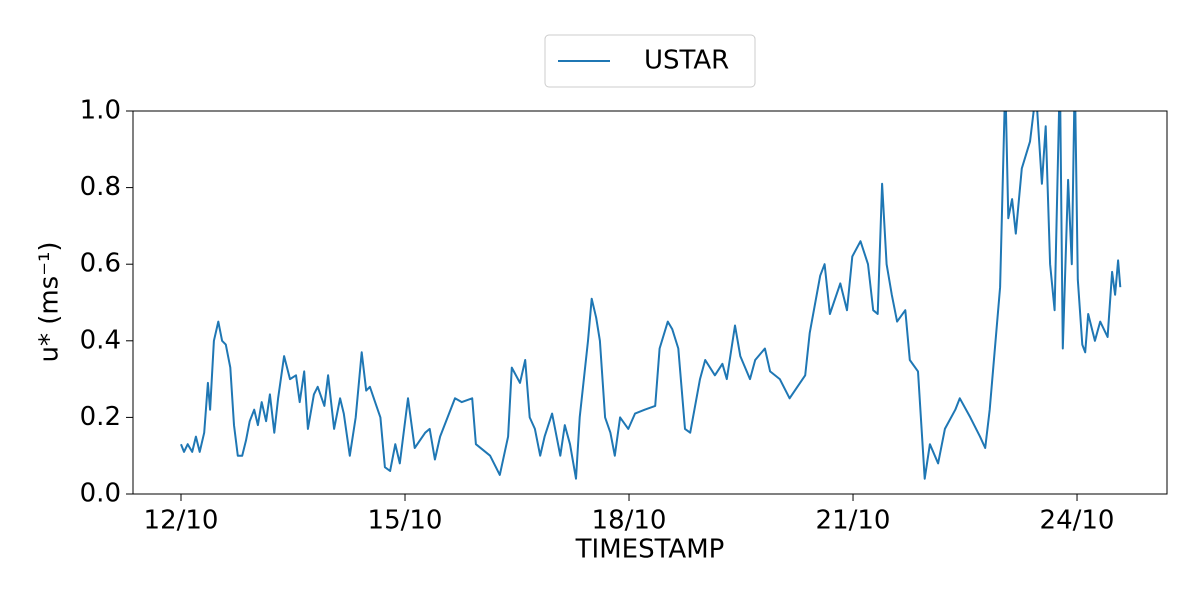  I want to click on x-tick-label: 21/10, so click(853, 521).